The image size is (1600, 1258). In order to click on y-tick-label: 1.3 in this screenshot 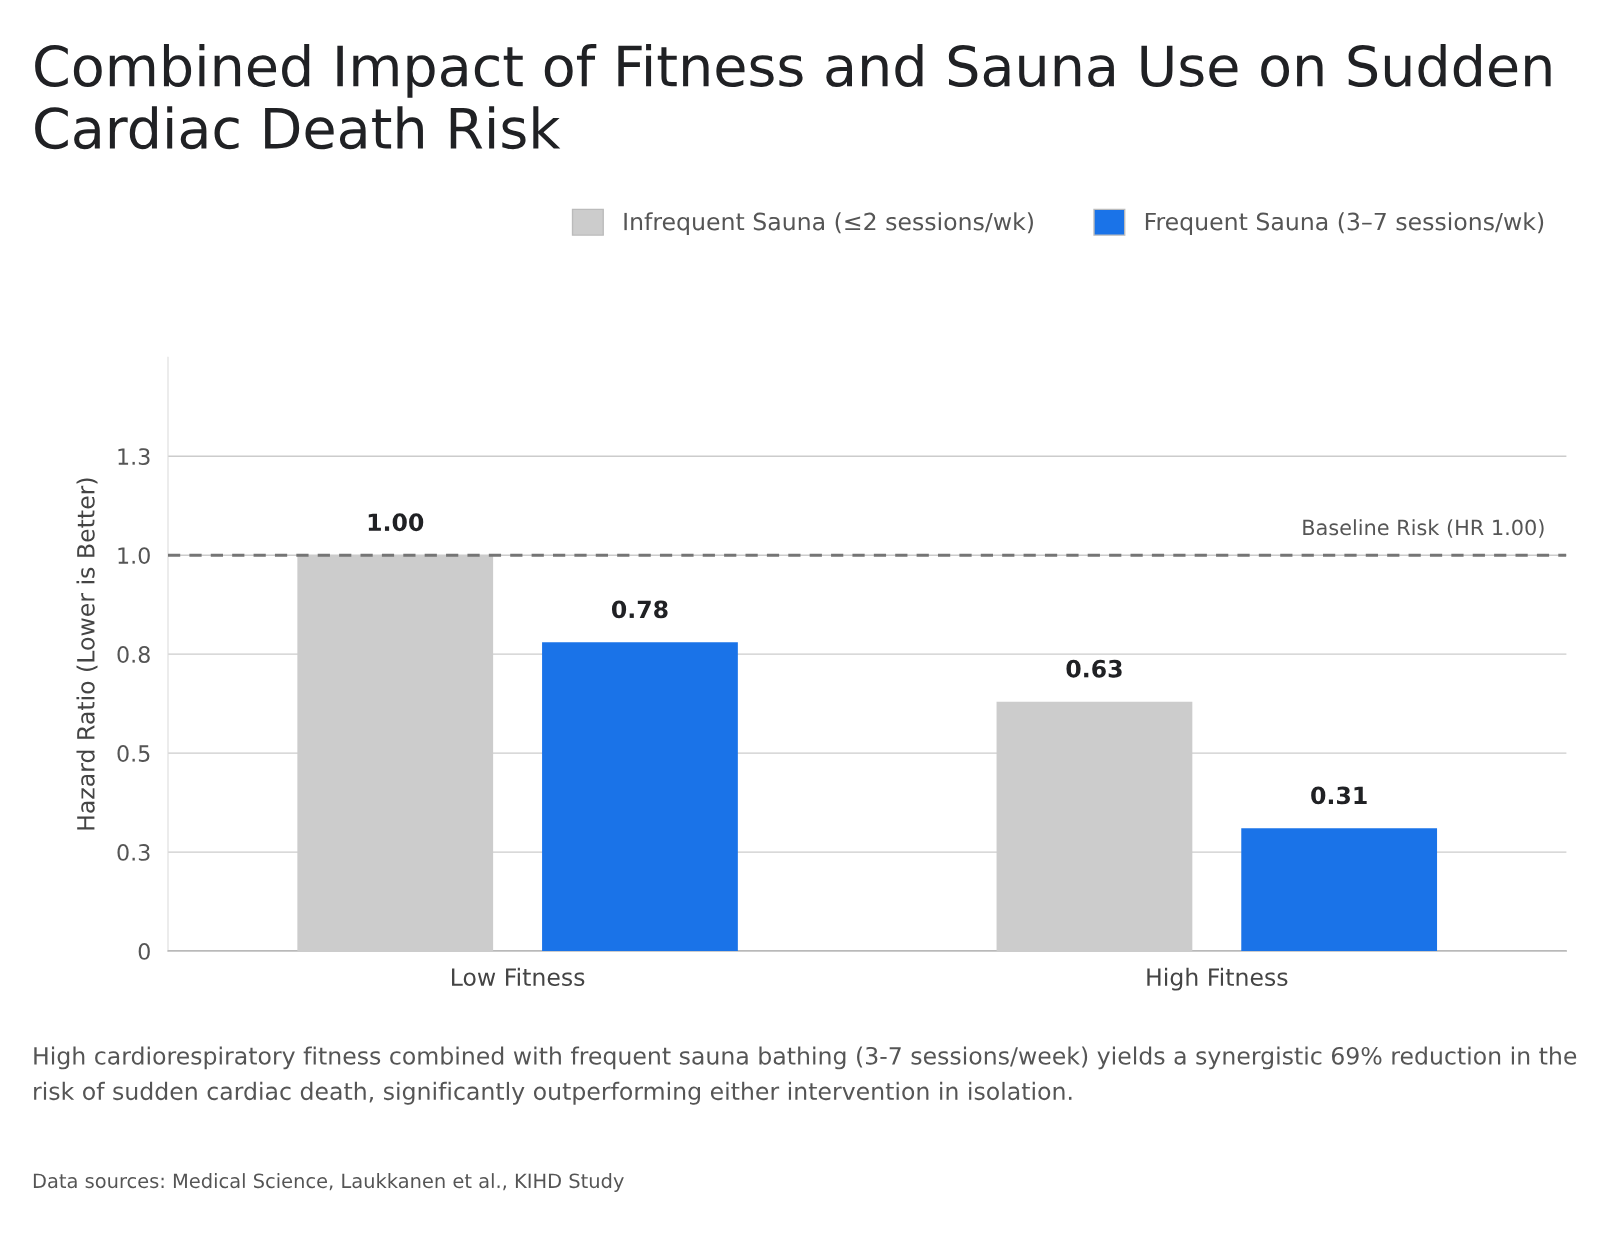, I will do `click(134, 456)`.